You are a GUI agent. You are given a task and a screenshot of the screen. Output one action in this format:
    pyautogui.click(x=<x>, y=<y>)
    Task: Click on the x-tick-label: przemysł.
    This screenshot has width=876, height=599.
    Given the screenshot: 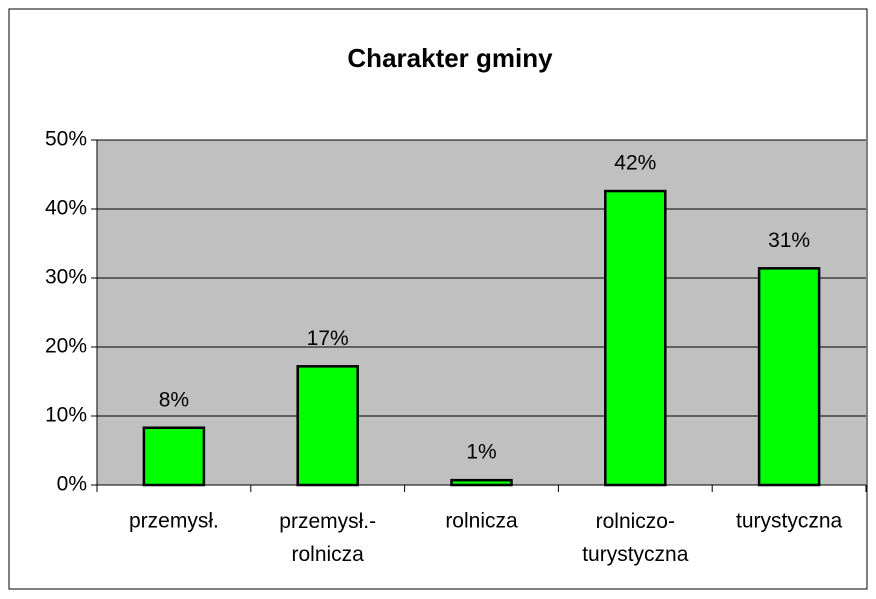 What is the action you would take?
    pyautogui.click(x=174, y=521)
    